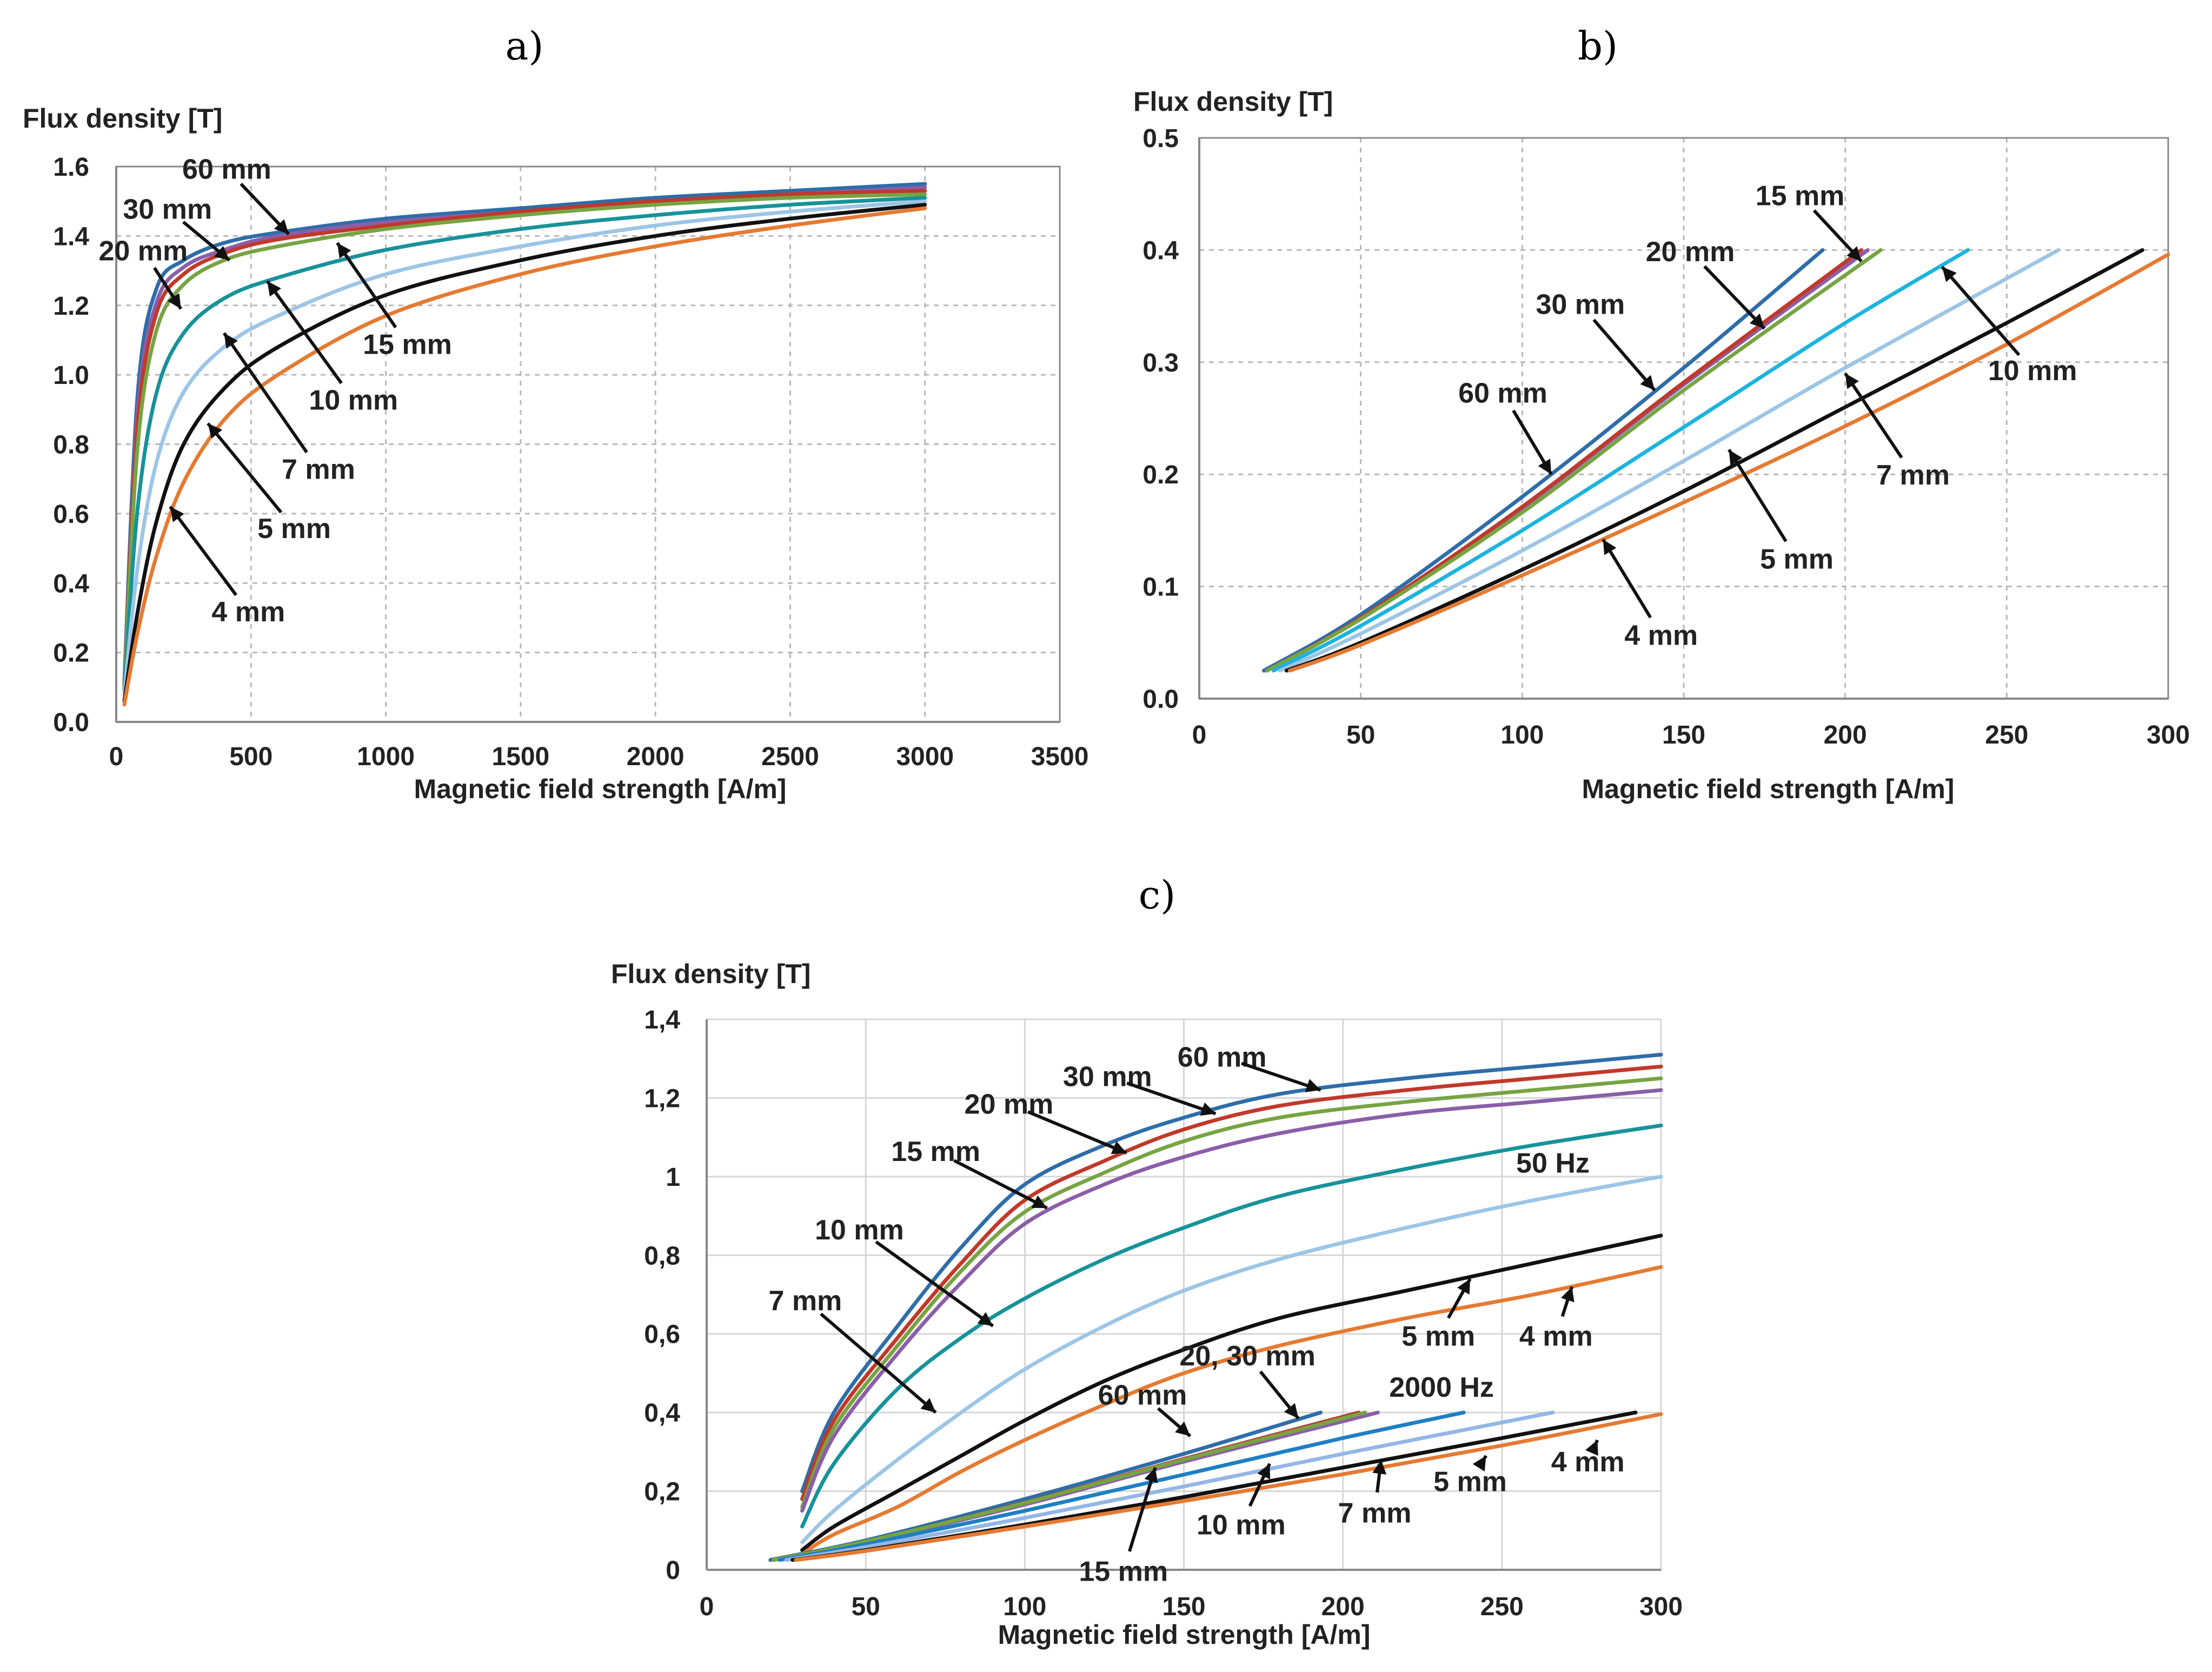 This screenshot has height=1672, width=2212. I want to click on y-tick-label: 0.1, so click(1160, 587).